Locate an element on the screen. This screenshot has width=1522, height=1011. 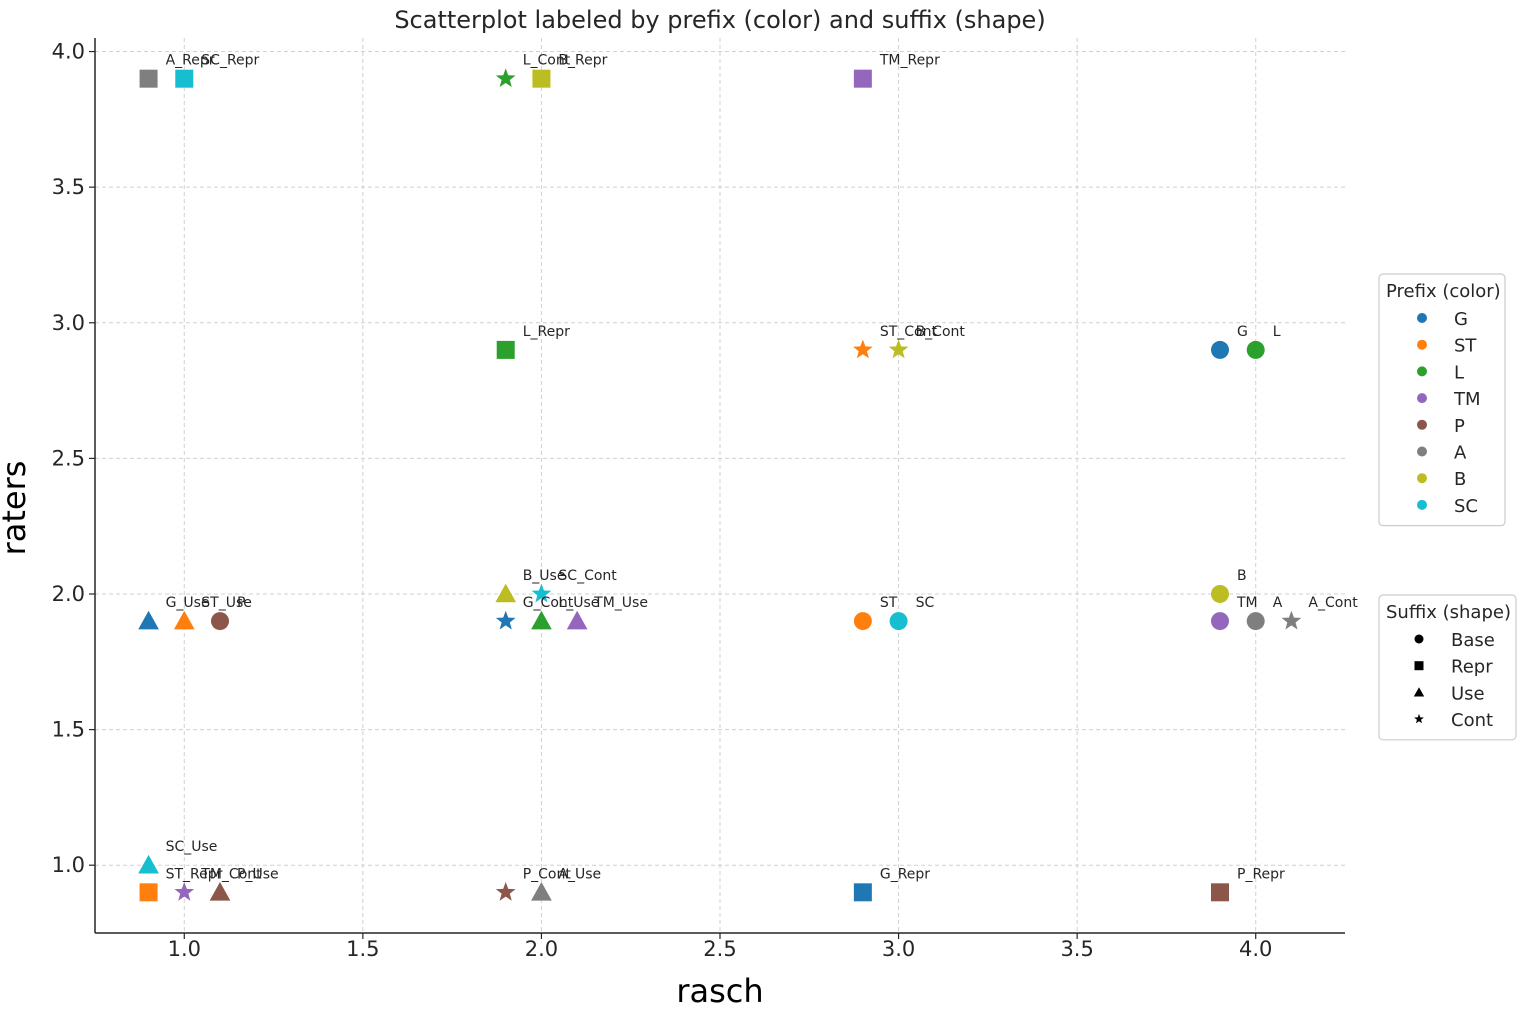
legend-entry: Base is located at coordinates (1473, 640).